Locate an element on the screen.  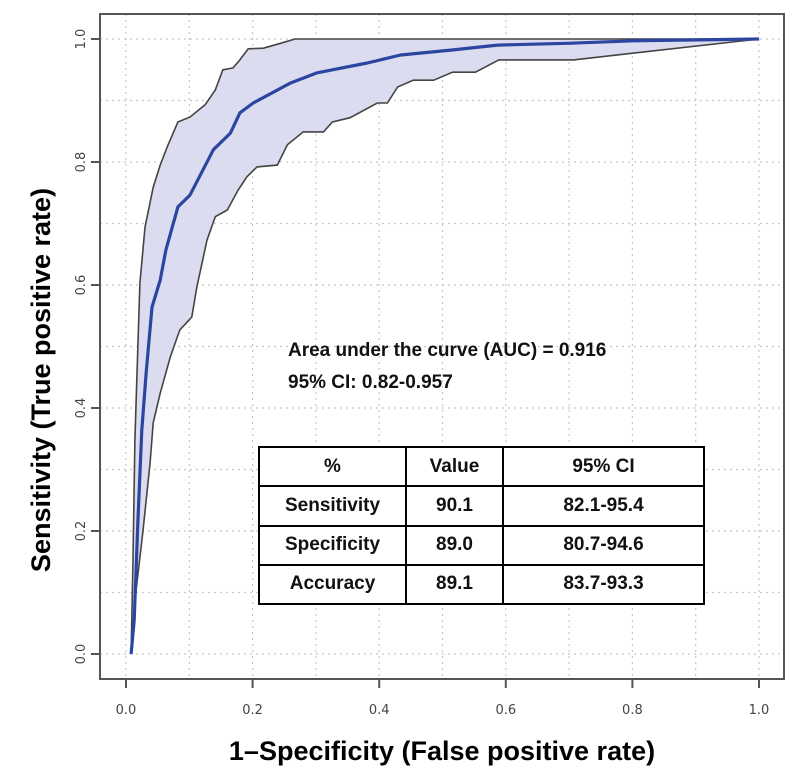
x-tick-label: 0.2 is located at coordinates (252, 710).